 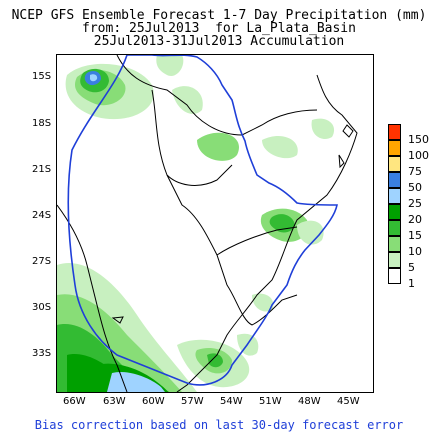 What do you see at coordinates (42, 123) in the screenshot?
I see `y-tick-18S: 18S` at bounding box center [42, 123].